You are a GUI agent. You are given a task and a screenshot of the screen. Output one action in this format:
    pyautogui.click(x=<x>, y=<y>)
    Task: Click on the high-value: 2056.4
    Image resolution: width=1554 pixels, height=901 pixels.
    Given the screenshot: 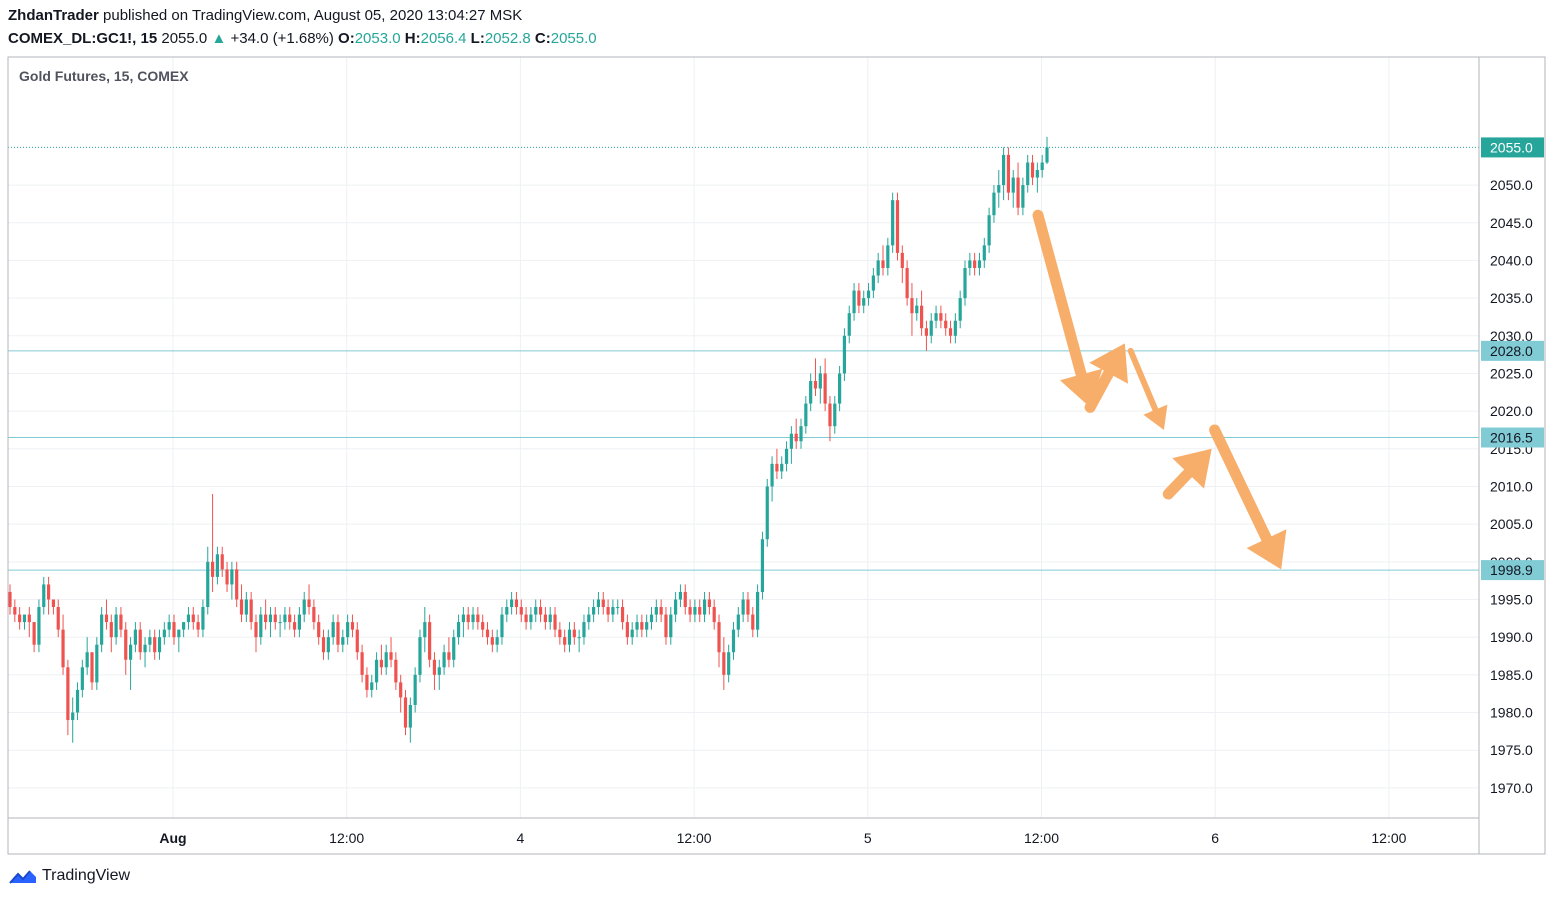 What is the action you would take?
    pyautogui.click(x=443, y=38)
    